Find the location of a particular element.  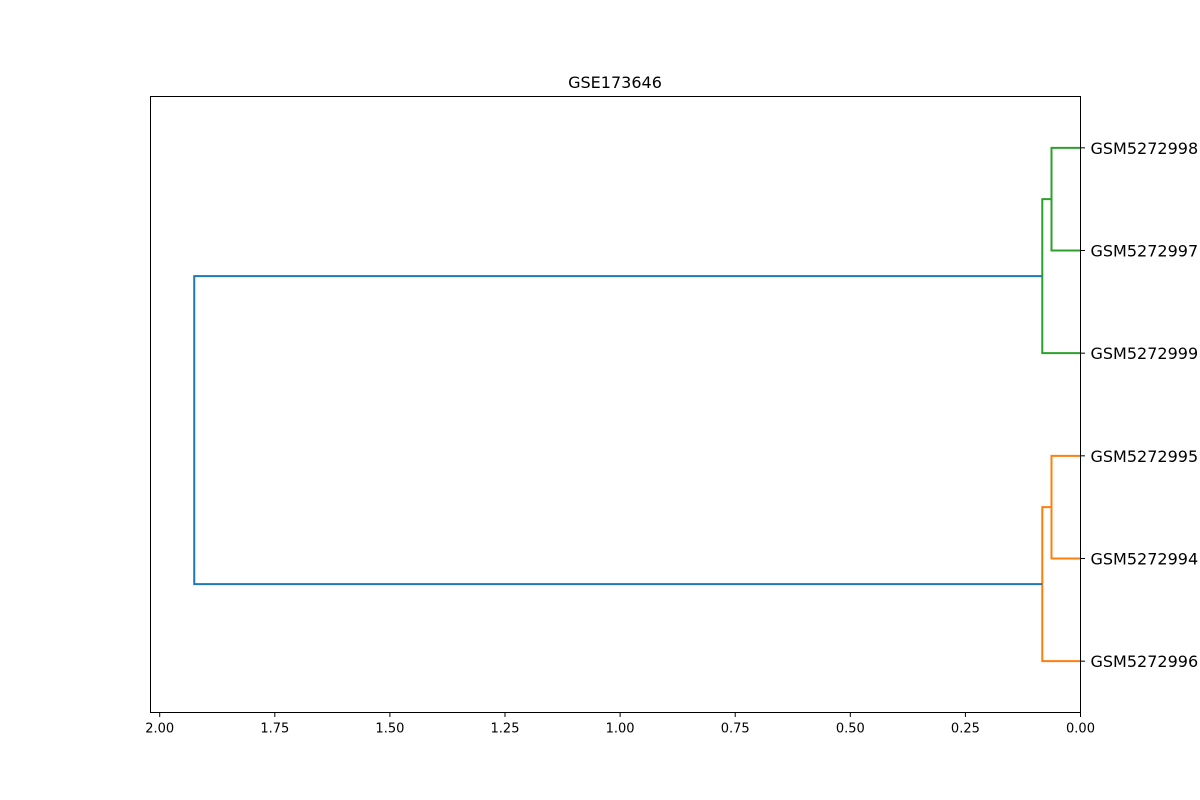

x-tick-label: 1.50 is located at coordinates (389, 729).